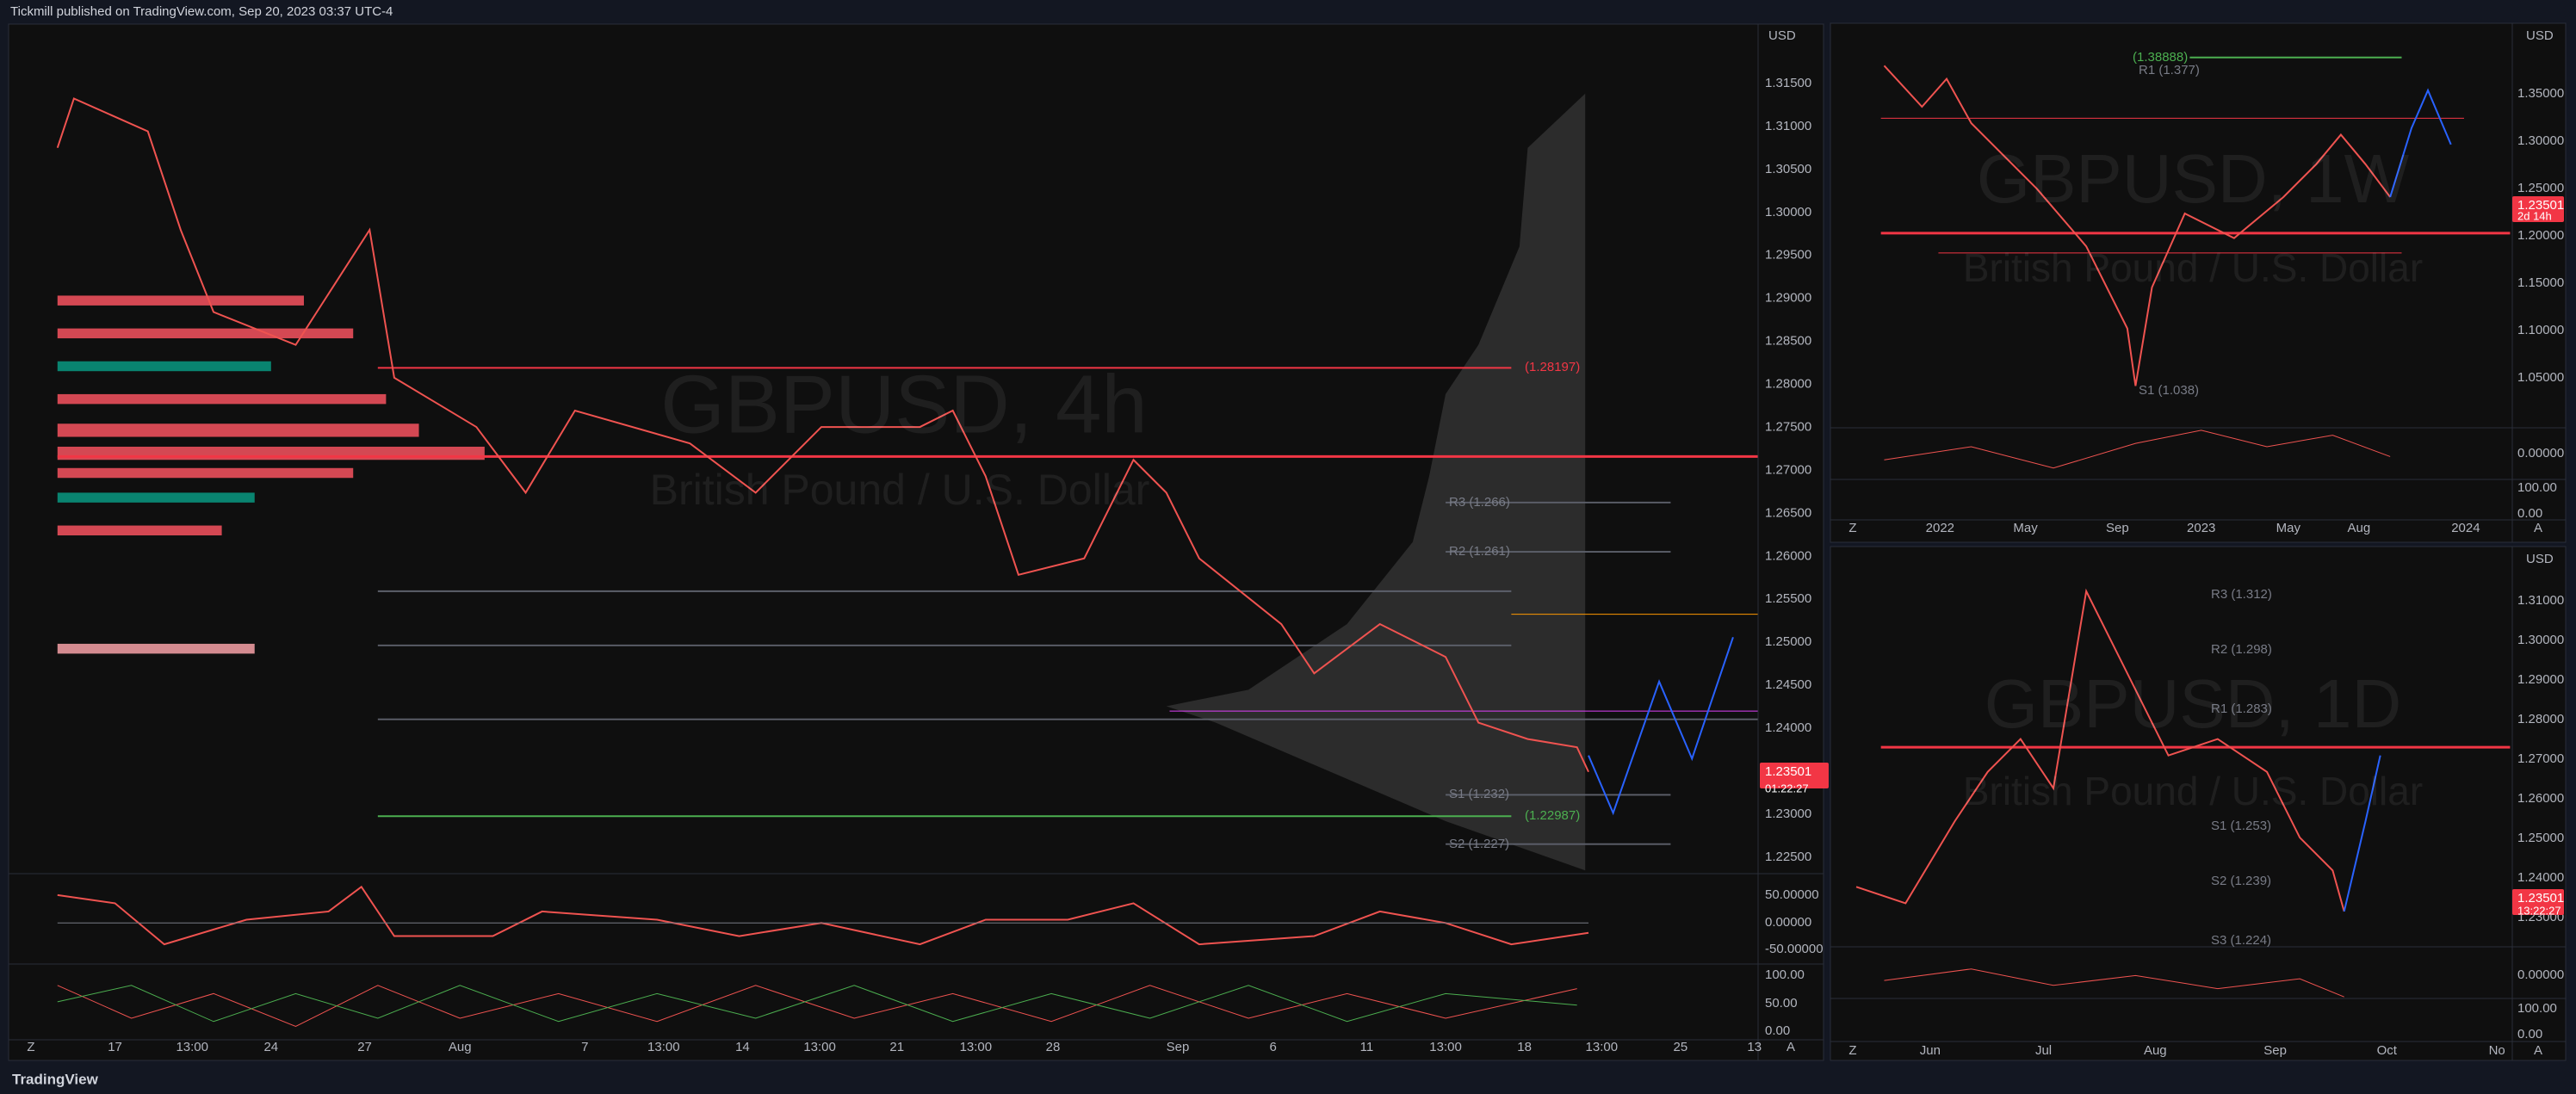 This screenshot has height=1094, width=2576. Describe the element at coordinates (2241, 940) in the screenshot. I see `level-label: S3 (1.224)` at that location.